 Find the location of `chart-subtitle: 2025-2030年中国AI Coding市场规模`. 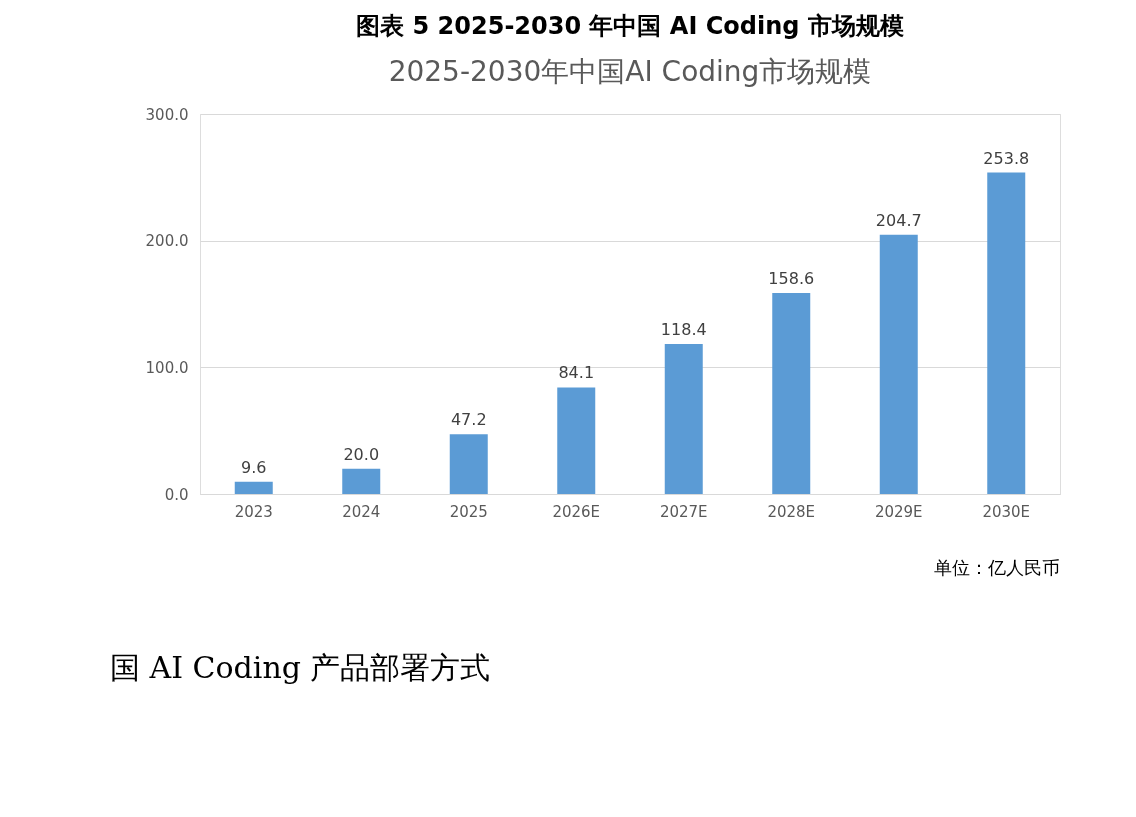

chart-subtitle: 2025-2030年中国AI Coding市场规模 is located at coordinates (630, 71).